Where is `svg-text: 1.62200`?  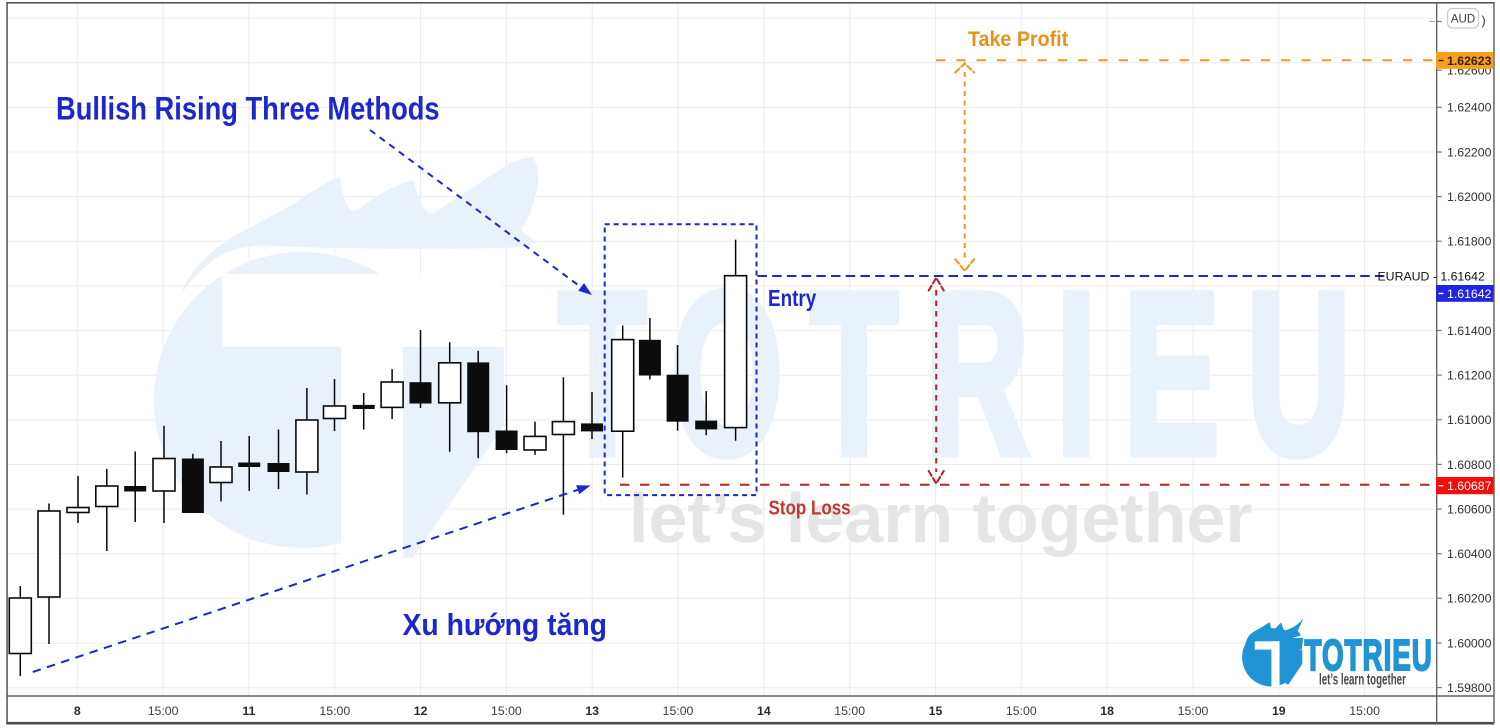 svg-text: 1.62200 is located at coordinates (1469, 152).